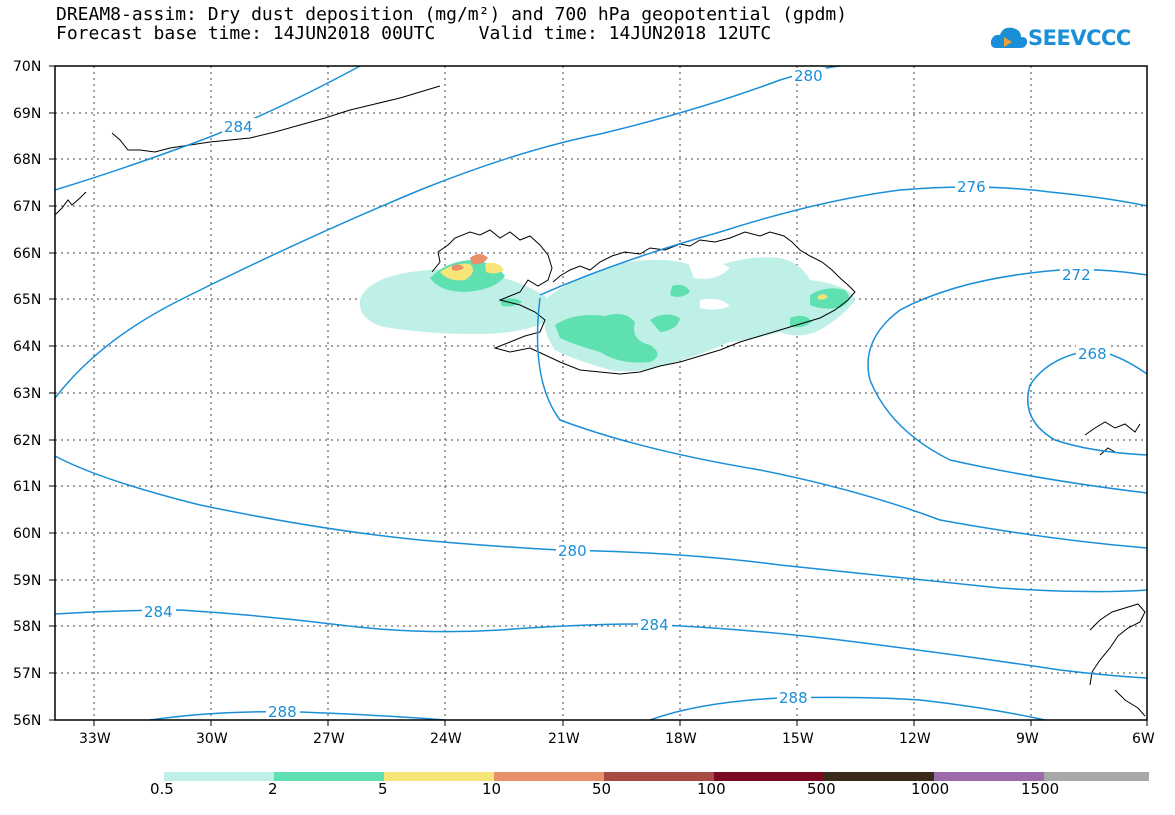 Image resolution: width=1175 pixels, height=815 pixels. I want to click on lon-label: 6W, so click(1143, 739).